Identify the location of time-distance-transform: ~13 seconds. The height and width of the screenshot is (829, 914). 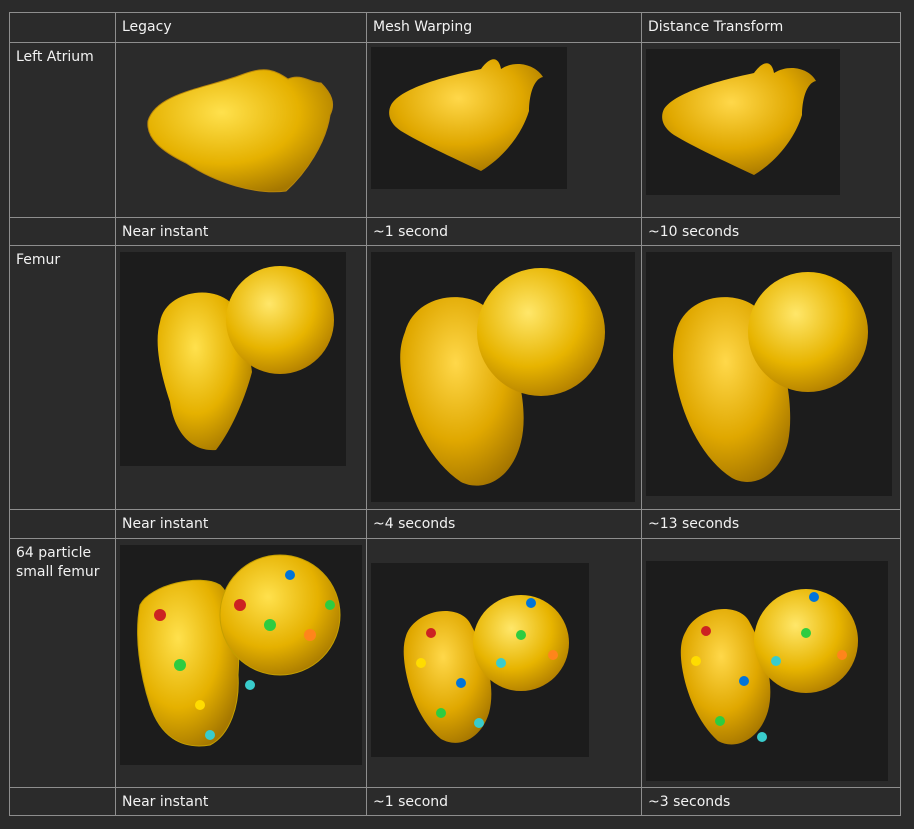
(771, 524).